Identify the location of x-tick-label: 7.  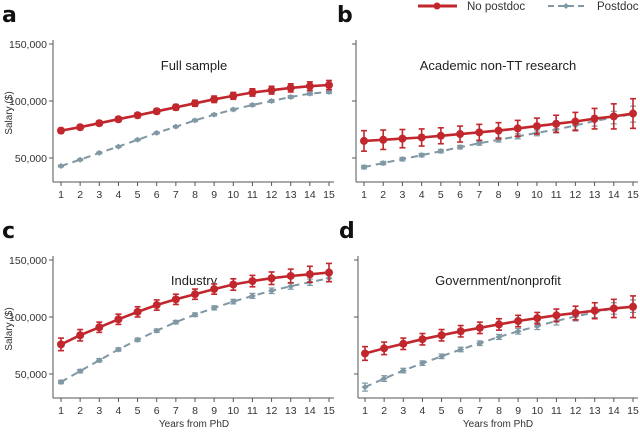
(479, 195).